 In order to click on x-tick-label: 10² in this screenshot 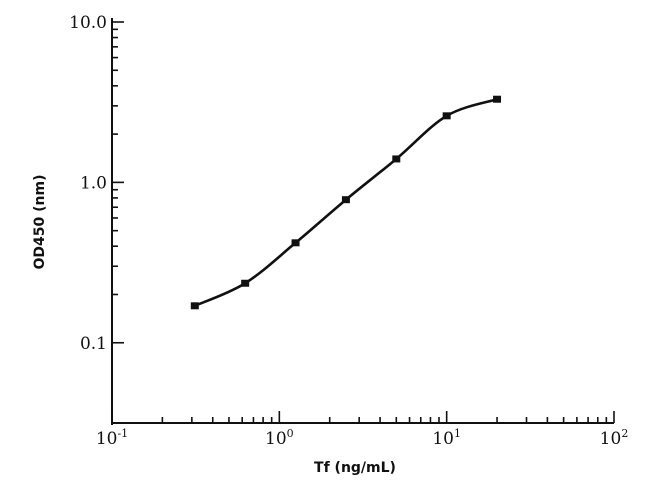, I will do `click(614, 438)`.